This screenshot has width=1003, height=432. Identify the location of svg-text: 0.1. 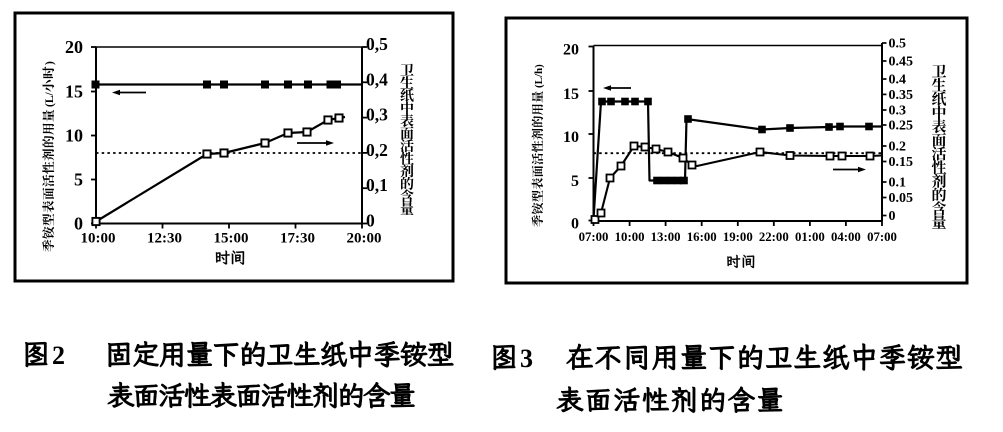
(898, 183).